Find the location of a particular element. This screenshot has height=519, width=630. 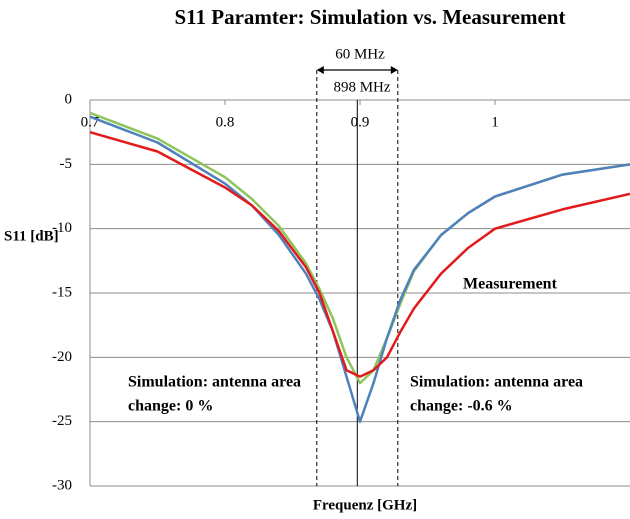

x-tick-label: 0.9 is located at coordinates (360, 122).